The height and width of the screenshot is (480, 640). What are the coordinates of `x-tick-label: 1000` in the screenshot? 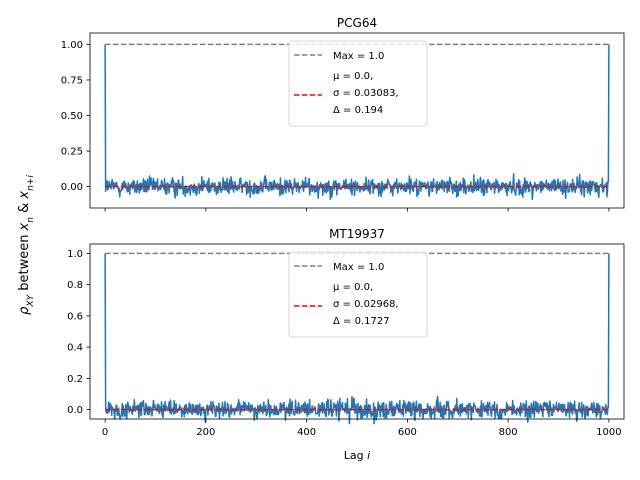 It's located at (608, 432).